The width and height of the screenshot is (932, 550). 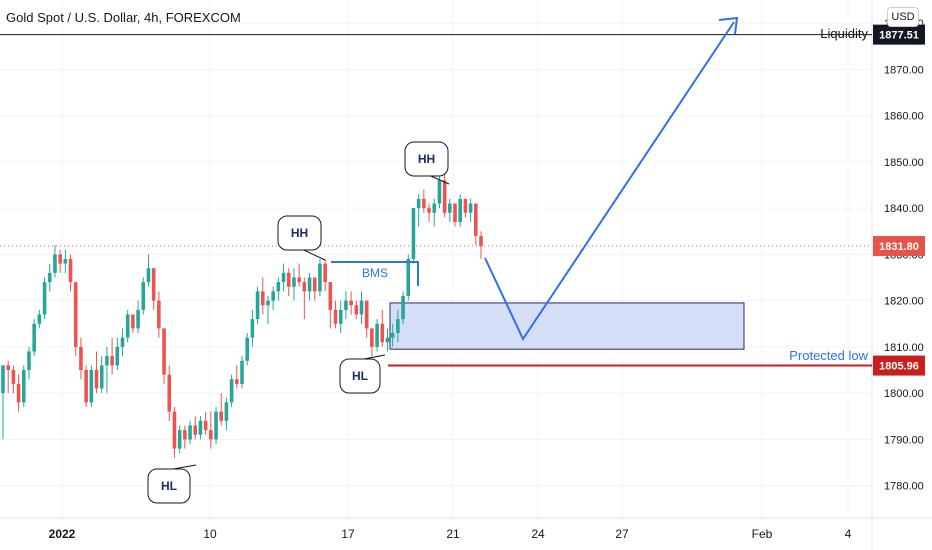 I want to click on bms-line, so click(x=375, y=273).